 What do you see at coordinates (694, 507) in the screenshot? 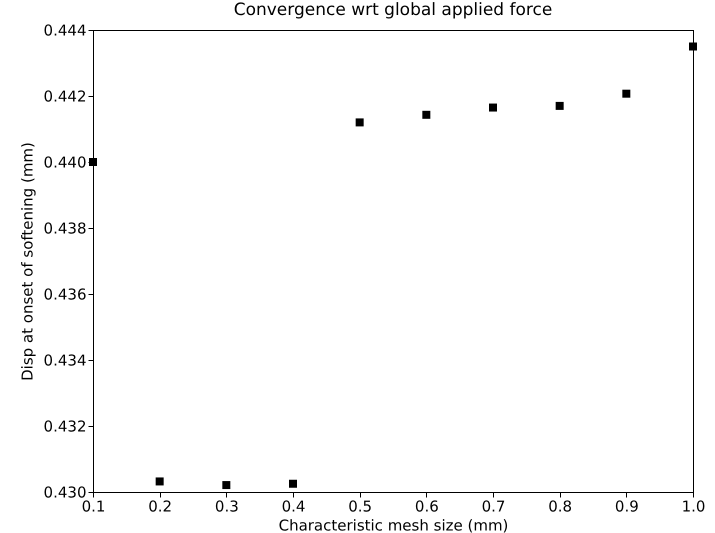
I see `x-tick-label: 1.0` at bounding box center [694, 507].